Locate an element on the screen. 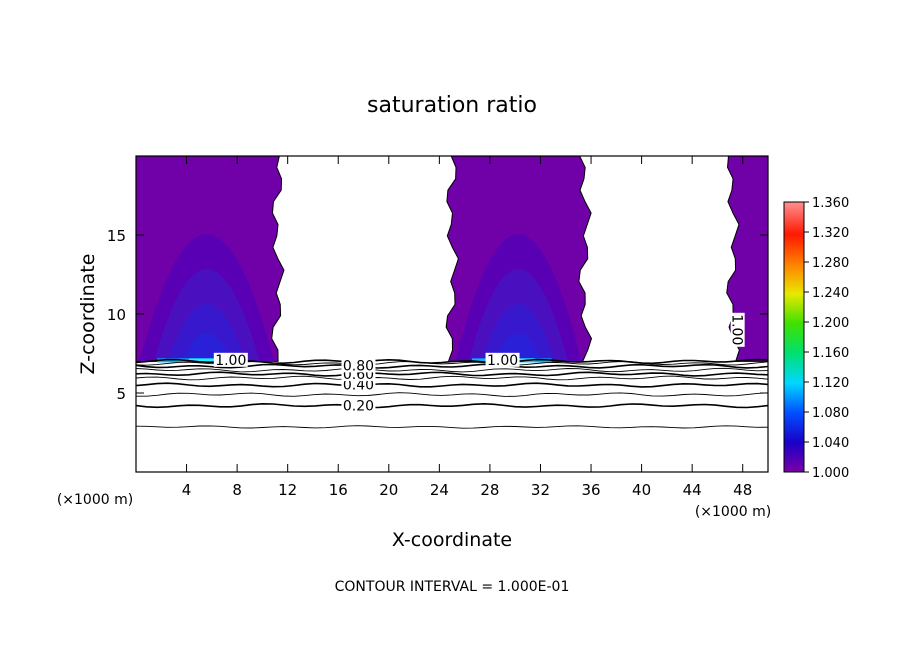  colorbar-label: 1.000 is located at coordinates (830, 473).